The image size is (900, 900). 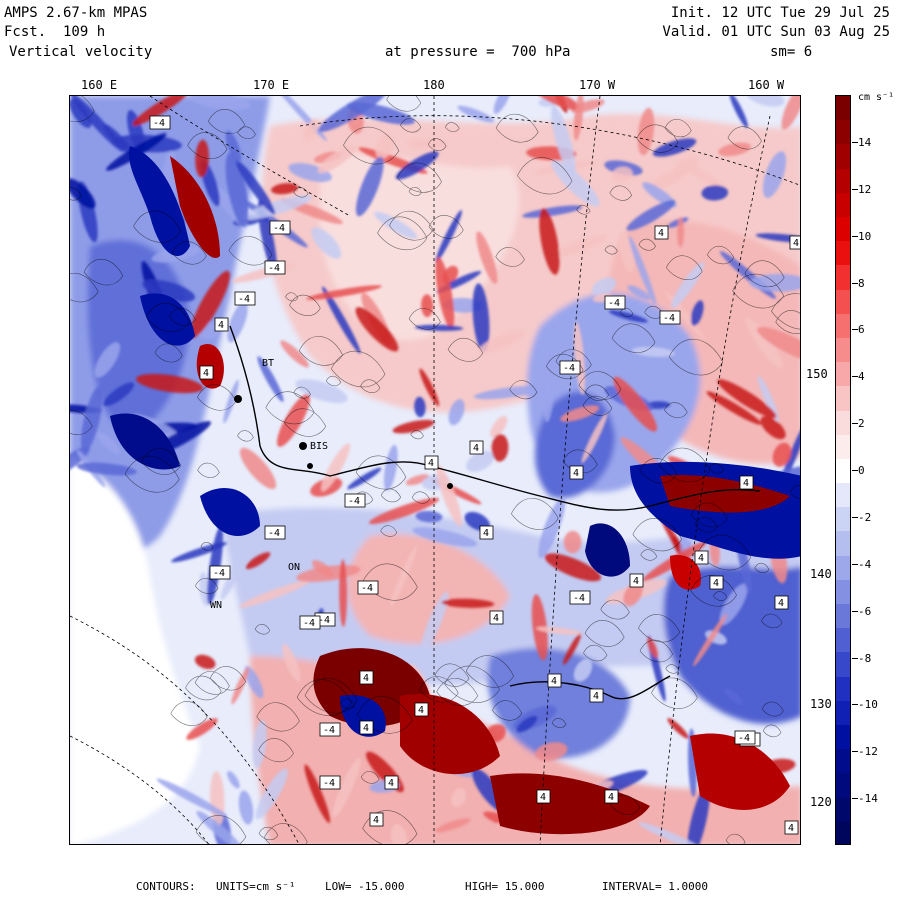 What do you see at coordinates (861, 283) in the screenshot?
I see `colorbar-tick-label: 8` at bounding box center [861, 283].